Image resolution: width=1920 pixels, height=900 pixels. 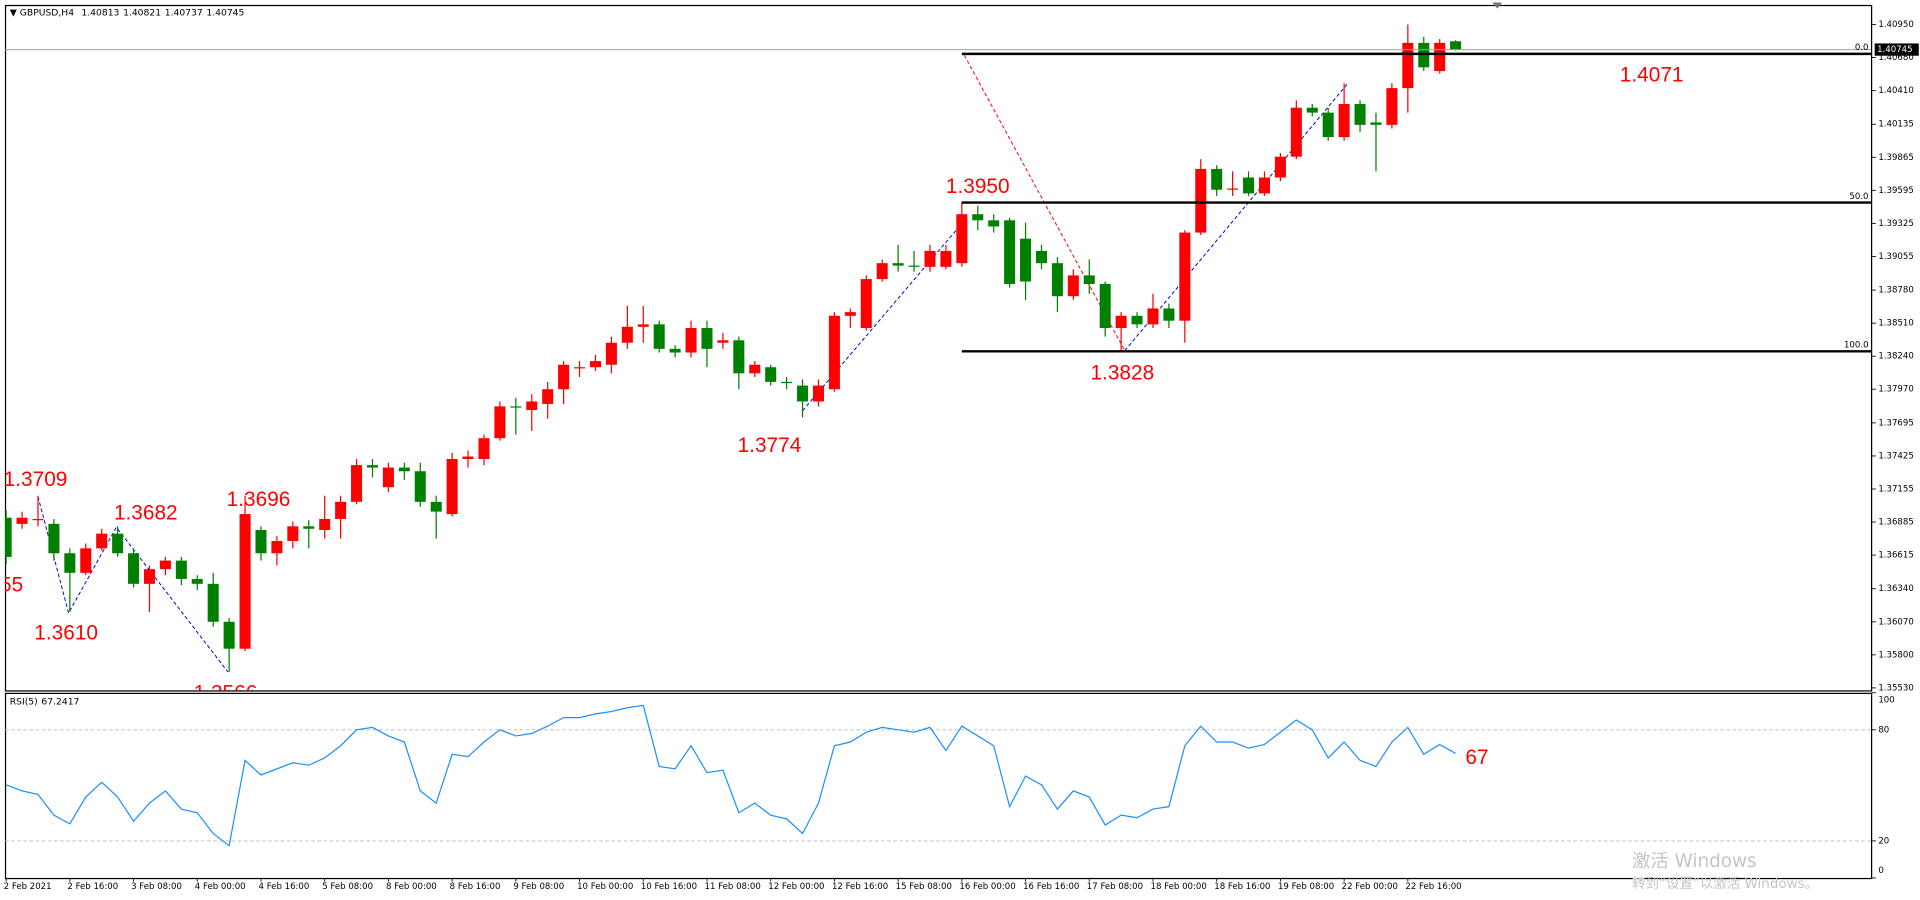 I want to click on watermark-subtitle: 转到“设置”以激活 Windows。, so click(x=1725, y=884).